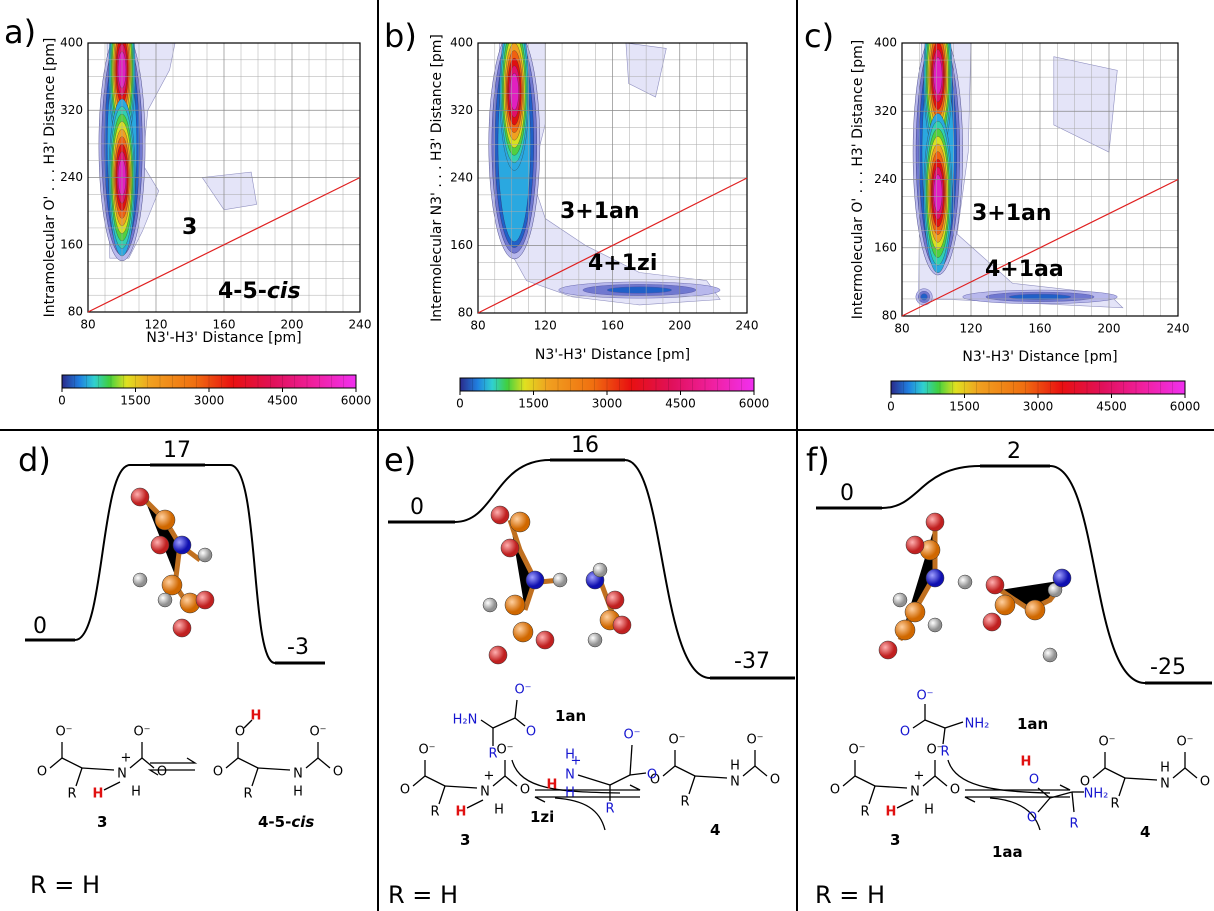  I want to click on contour-level, so click(514, 92).